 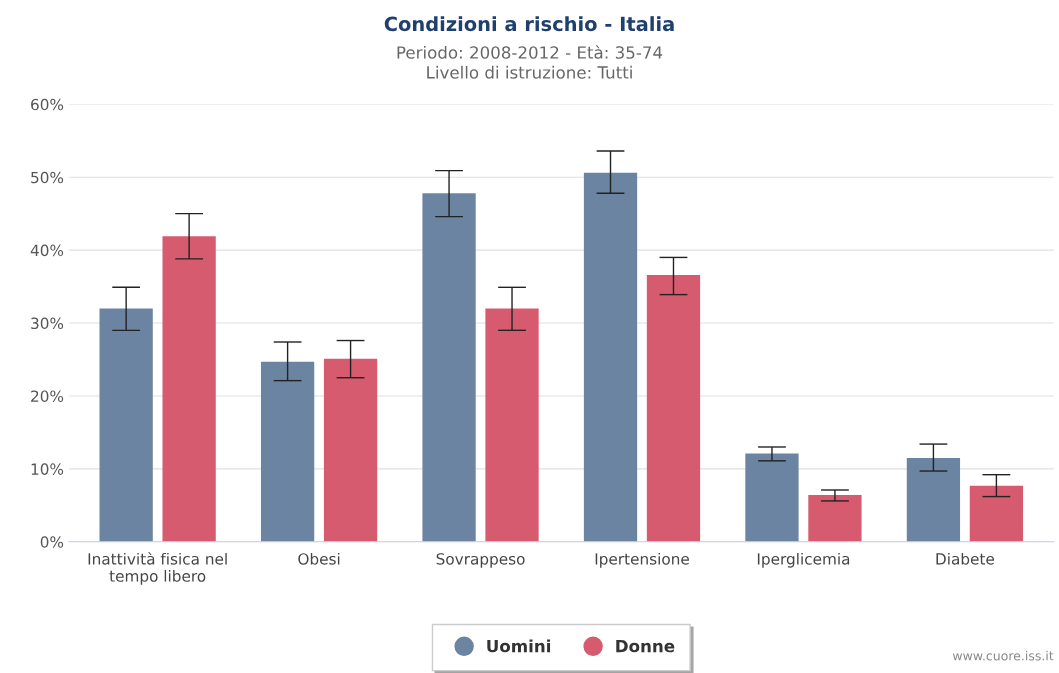 What do you see at coordinates (47, 250) in the screenshot?
I see `y-tick-label: 40%` at bounding box center [47, 250].